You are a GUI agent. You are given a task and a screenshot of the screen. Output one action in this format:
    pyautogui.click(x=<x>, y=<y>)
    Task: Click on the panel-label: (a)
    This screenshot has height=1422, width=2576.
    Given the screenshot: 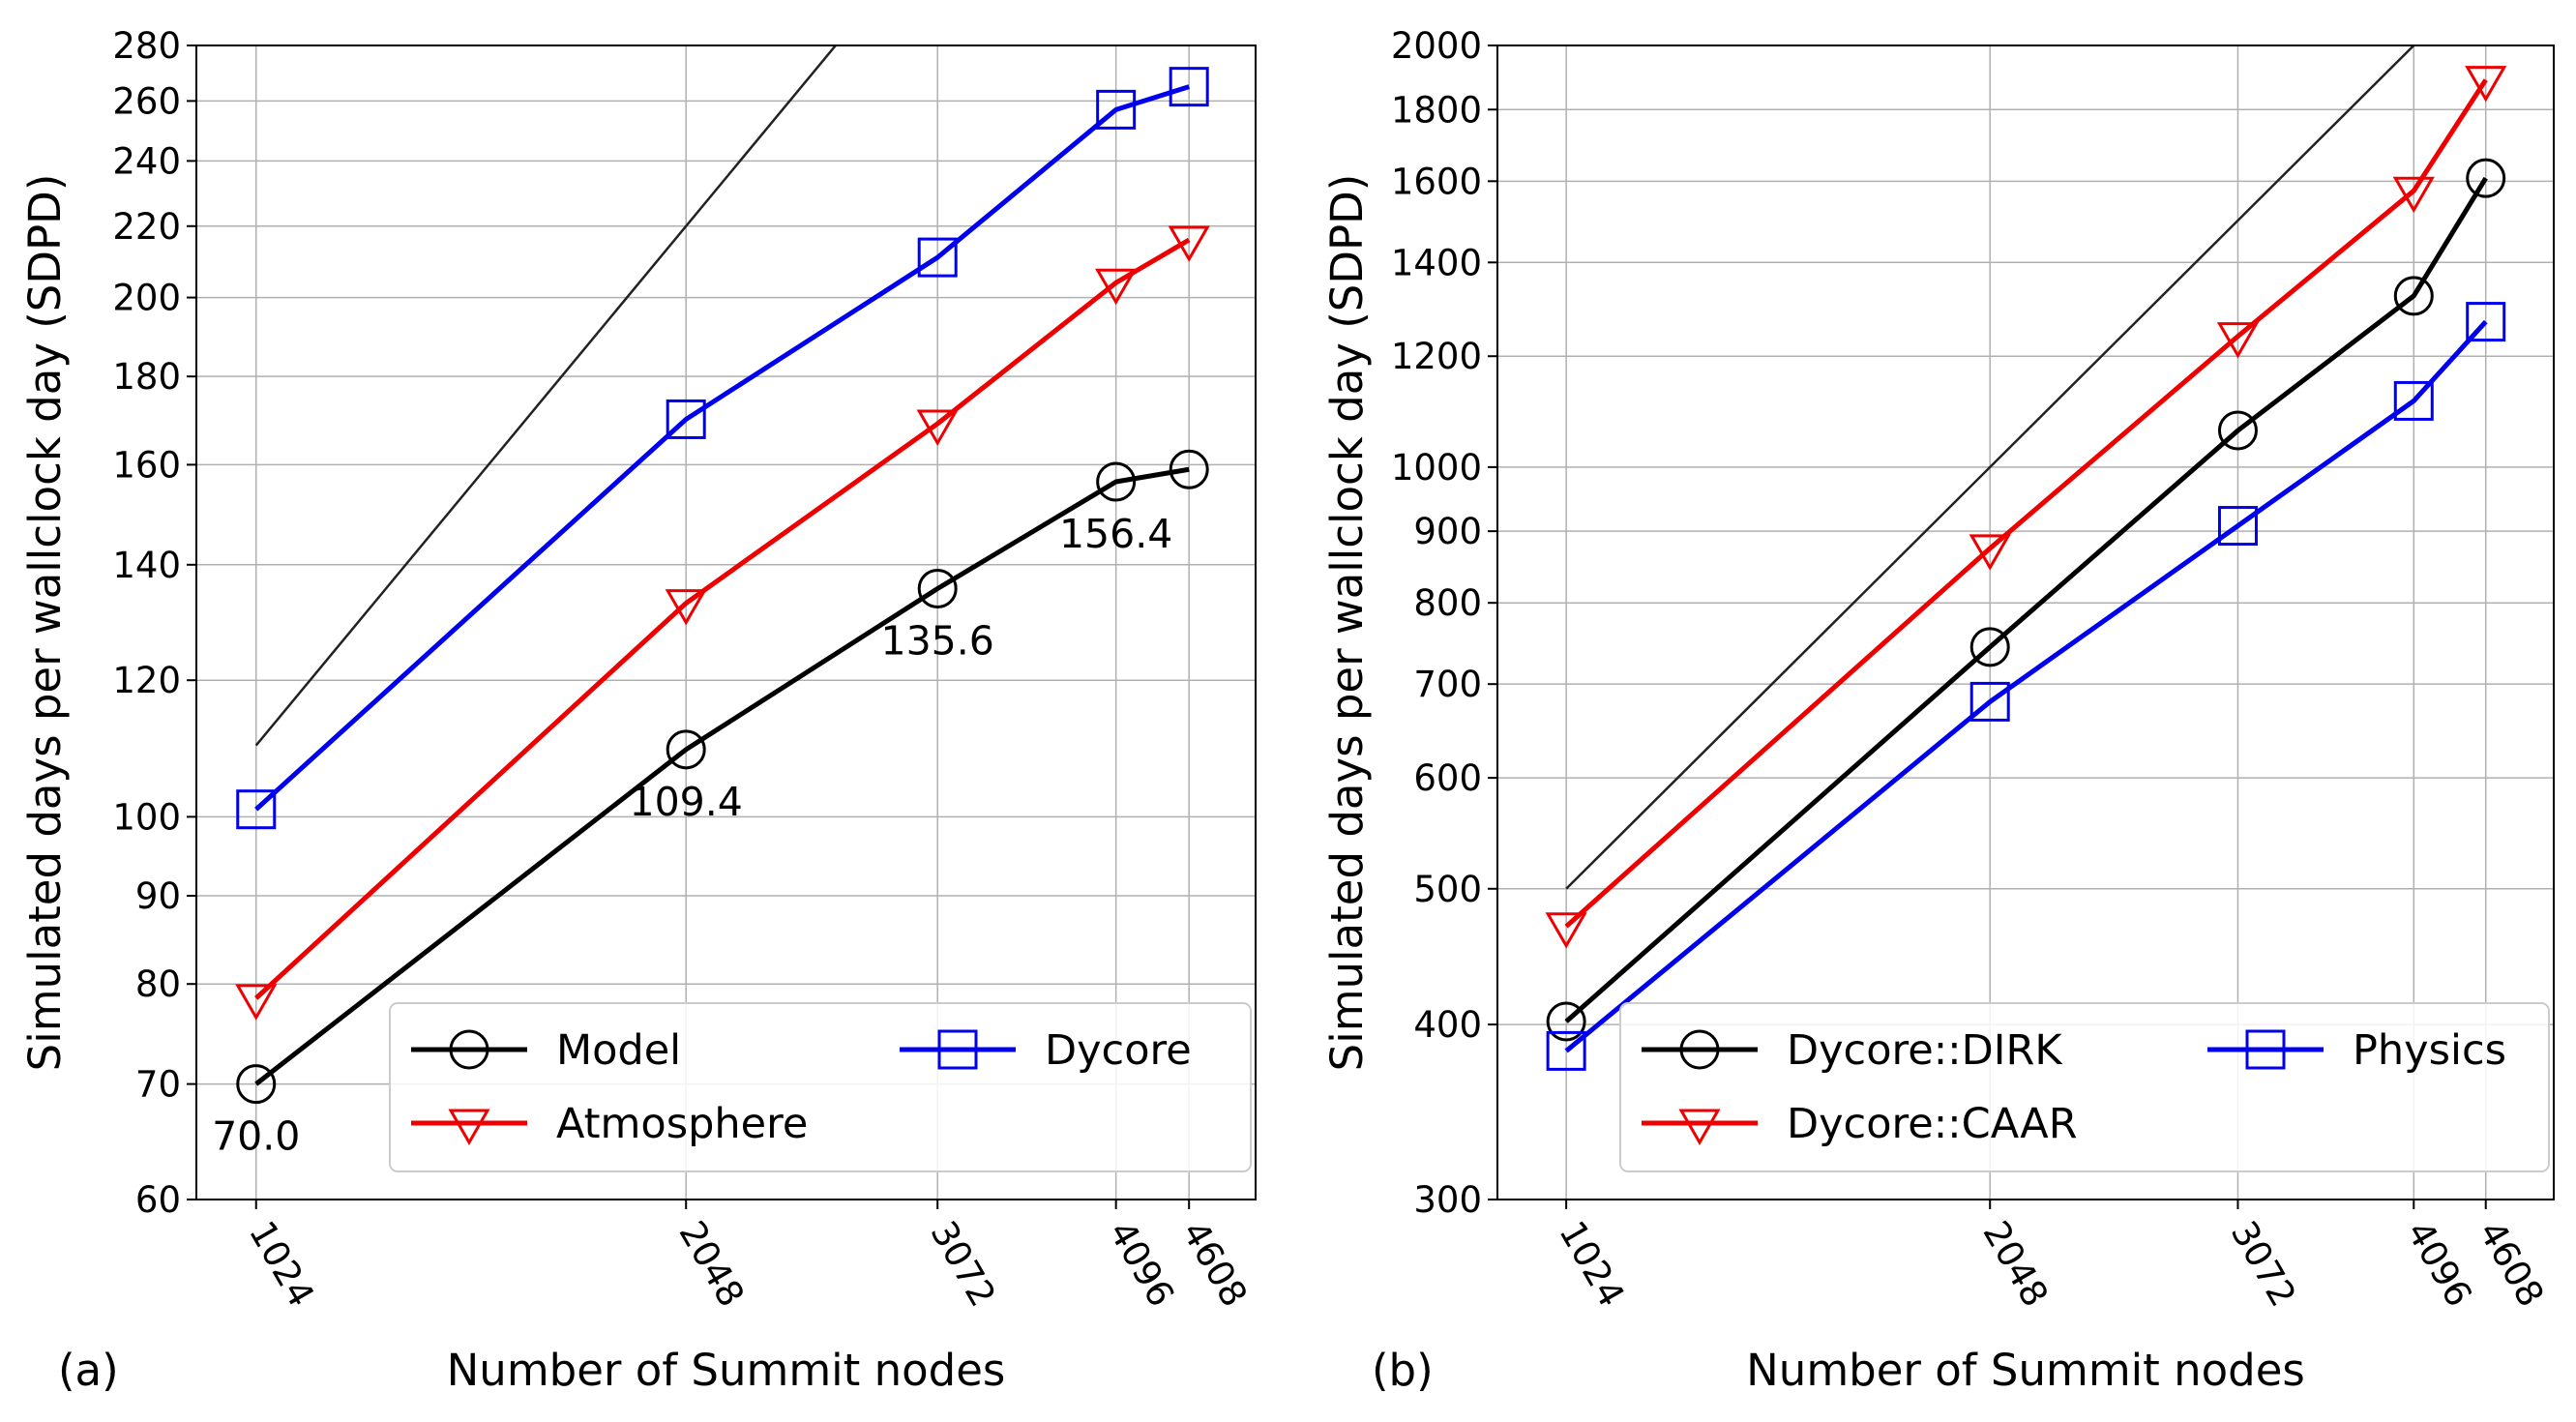 What is the action you would take?
    pyautogui.click(x=88, y=1371)
    